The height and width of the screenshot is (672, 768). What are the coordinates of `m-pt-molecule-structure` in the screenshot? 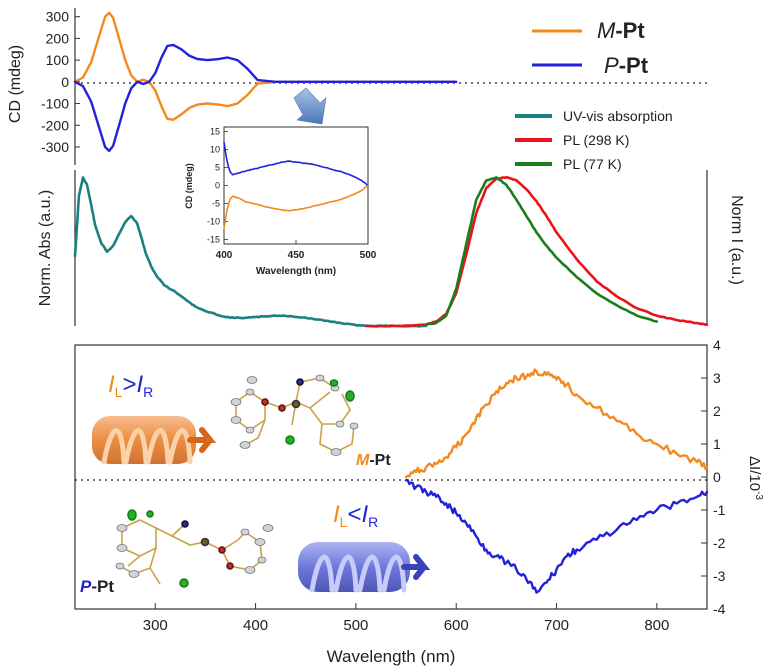 It's located at (294, 415).